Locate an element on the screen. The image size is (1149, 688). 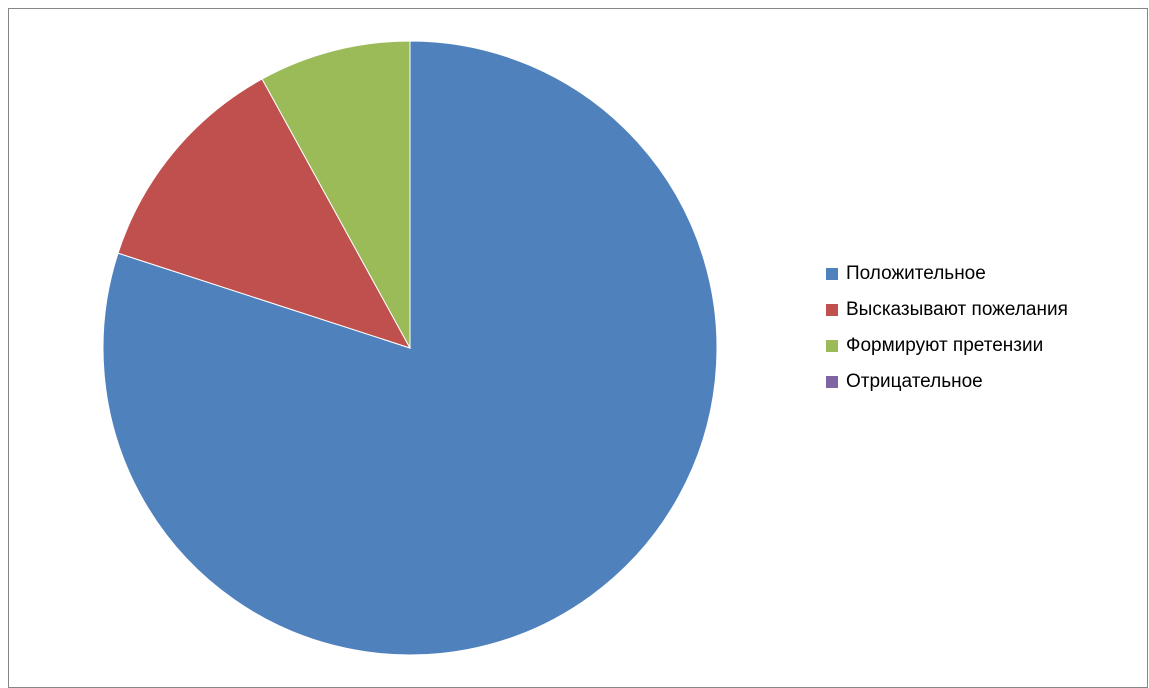
legend-item: Формируют претензии is located at coordinates (947, 346).